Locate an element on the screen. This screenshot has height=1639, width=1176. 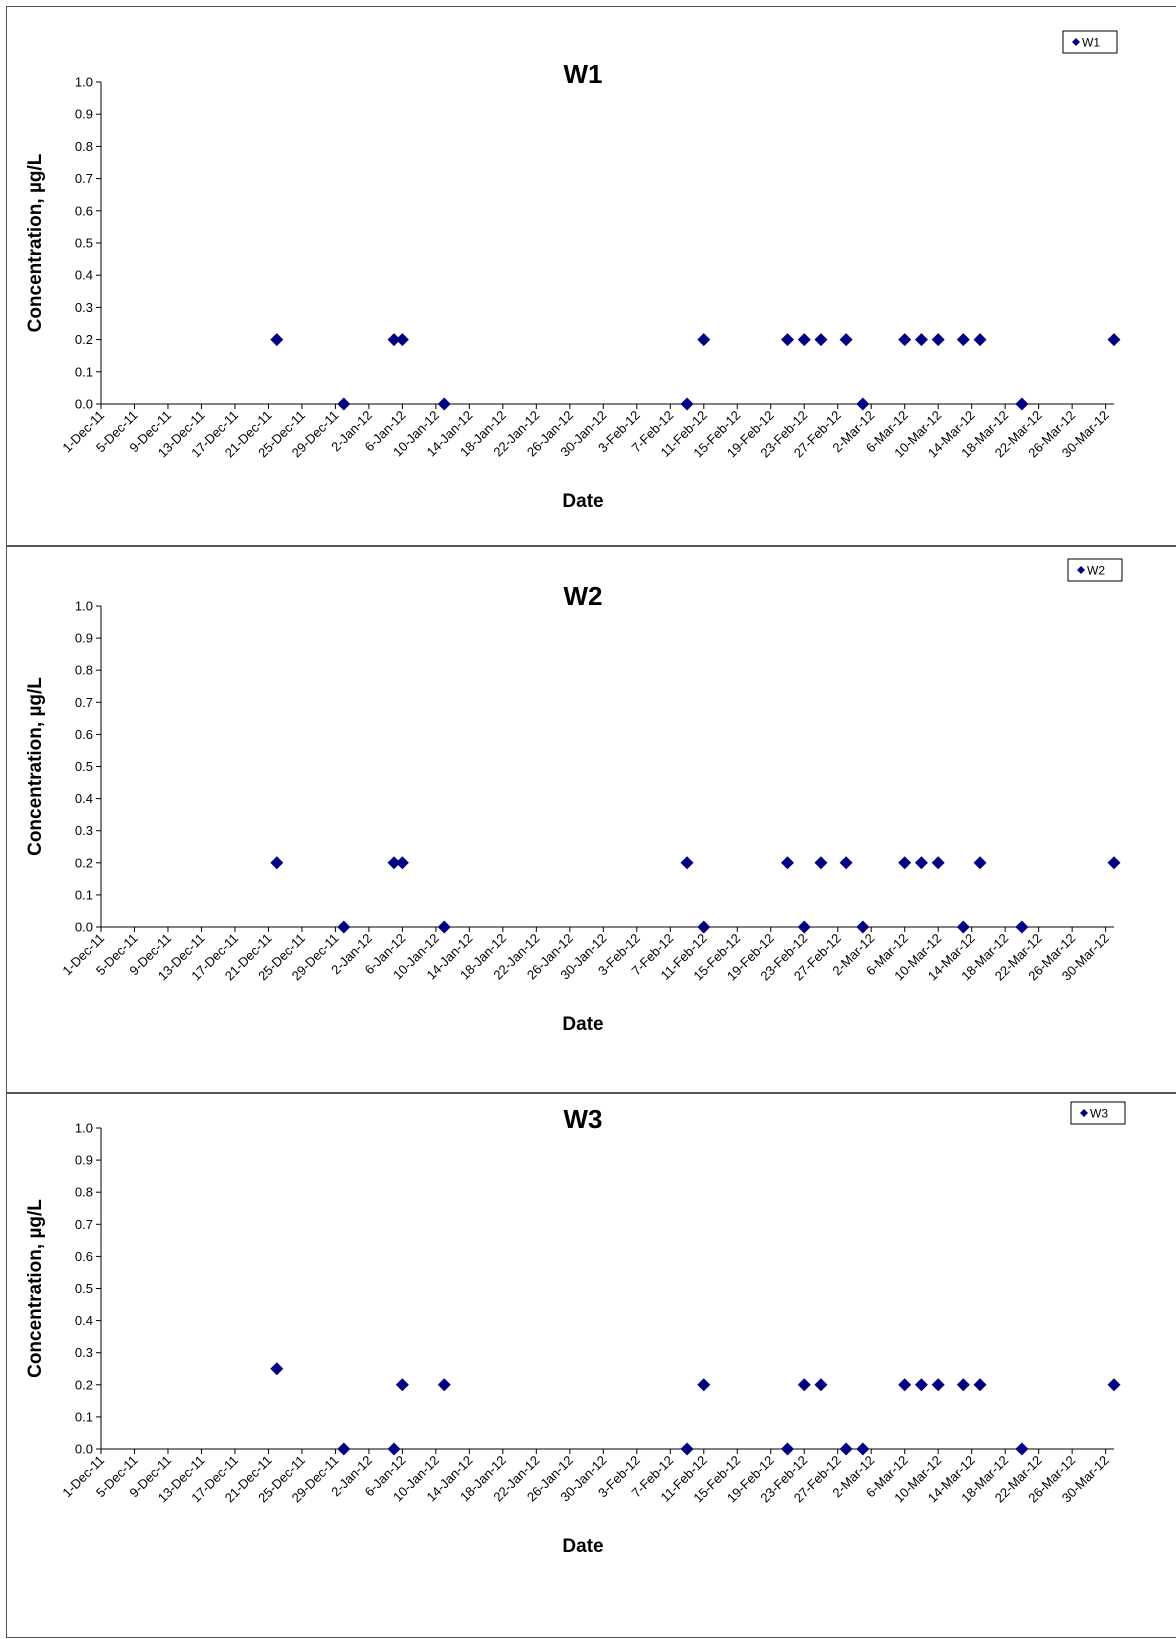
y-axis-title-w3: Concentration, µg/L is located at coordinates (35, 1288).